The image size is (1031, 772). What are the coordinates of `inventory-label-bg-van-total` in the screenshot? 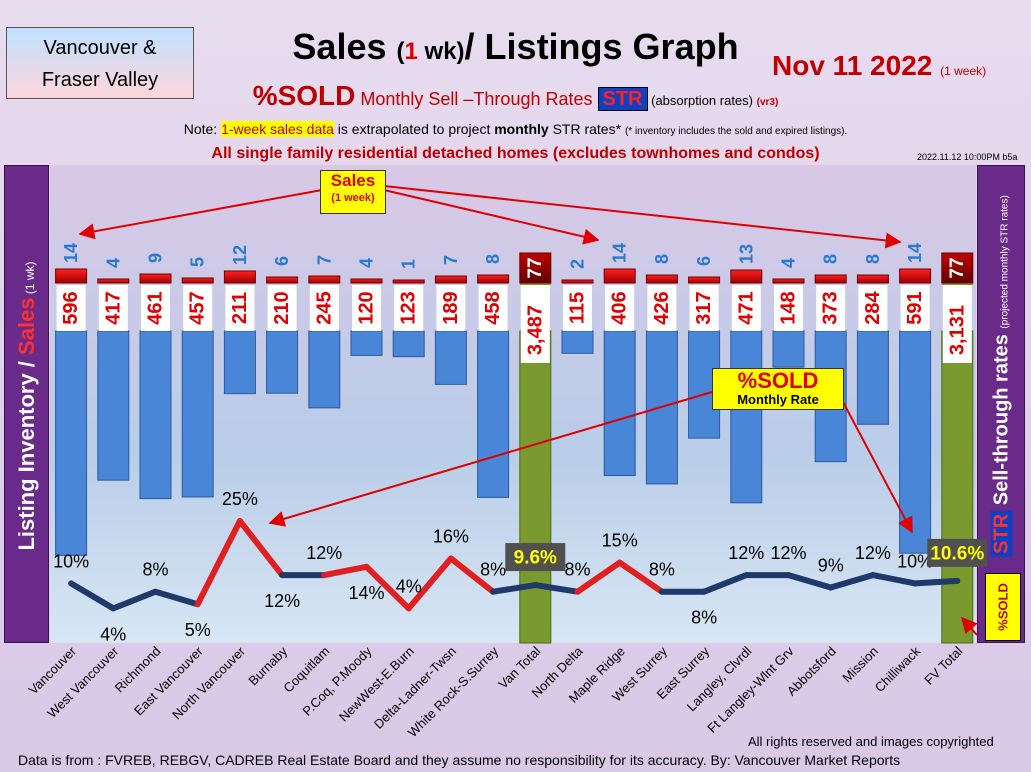 It's located at (535, 324).